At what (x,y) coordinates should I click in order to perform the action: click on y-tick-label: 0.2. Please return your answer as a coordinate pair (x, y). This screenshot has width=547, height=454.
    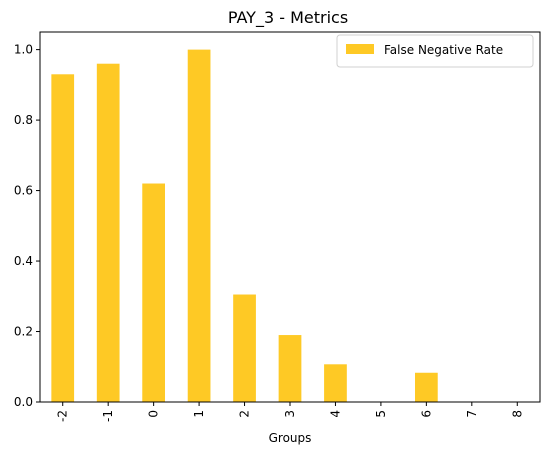
    Looking at the image, I should click on (23, 332).